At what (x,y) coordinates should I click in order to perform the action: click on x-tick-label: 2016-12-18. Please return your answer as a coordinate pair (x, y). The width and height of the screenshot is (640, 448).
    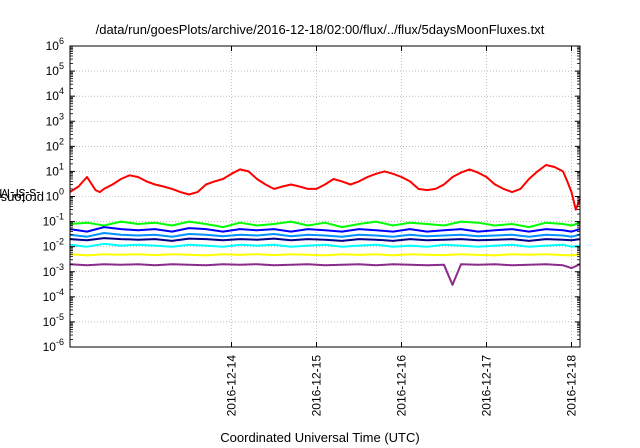
    Looking at the image, I should click on (572, 386).